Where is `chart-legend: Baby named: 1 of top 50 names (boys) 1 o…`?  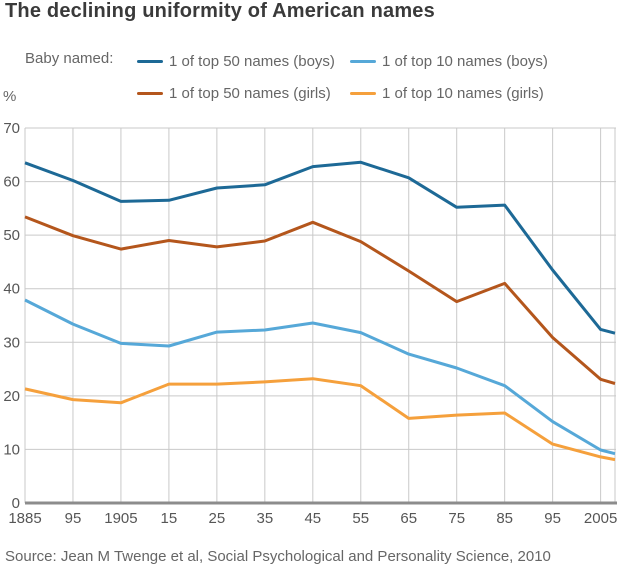
chart-legend: Baby named: 1 of top 50 names (boys) 1 o… is located at coordinates (286, 77).